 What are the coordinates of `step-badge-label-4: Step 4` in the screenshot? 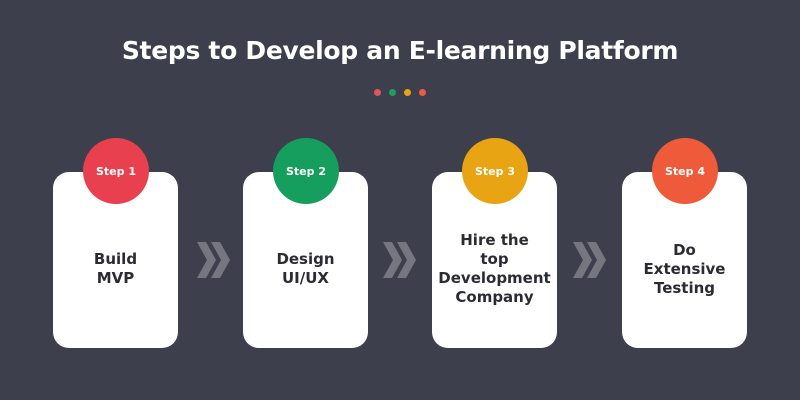 It's located at (685, 171).